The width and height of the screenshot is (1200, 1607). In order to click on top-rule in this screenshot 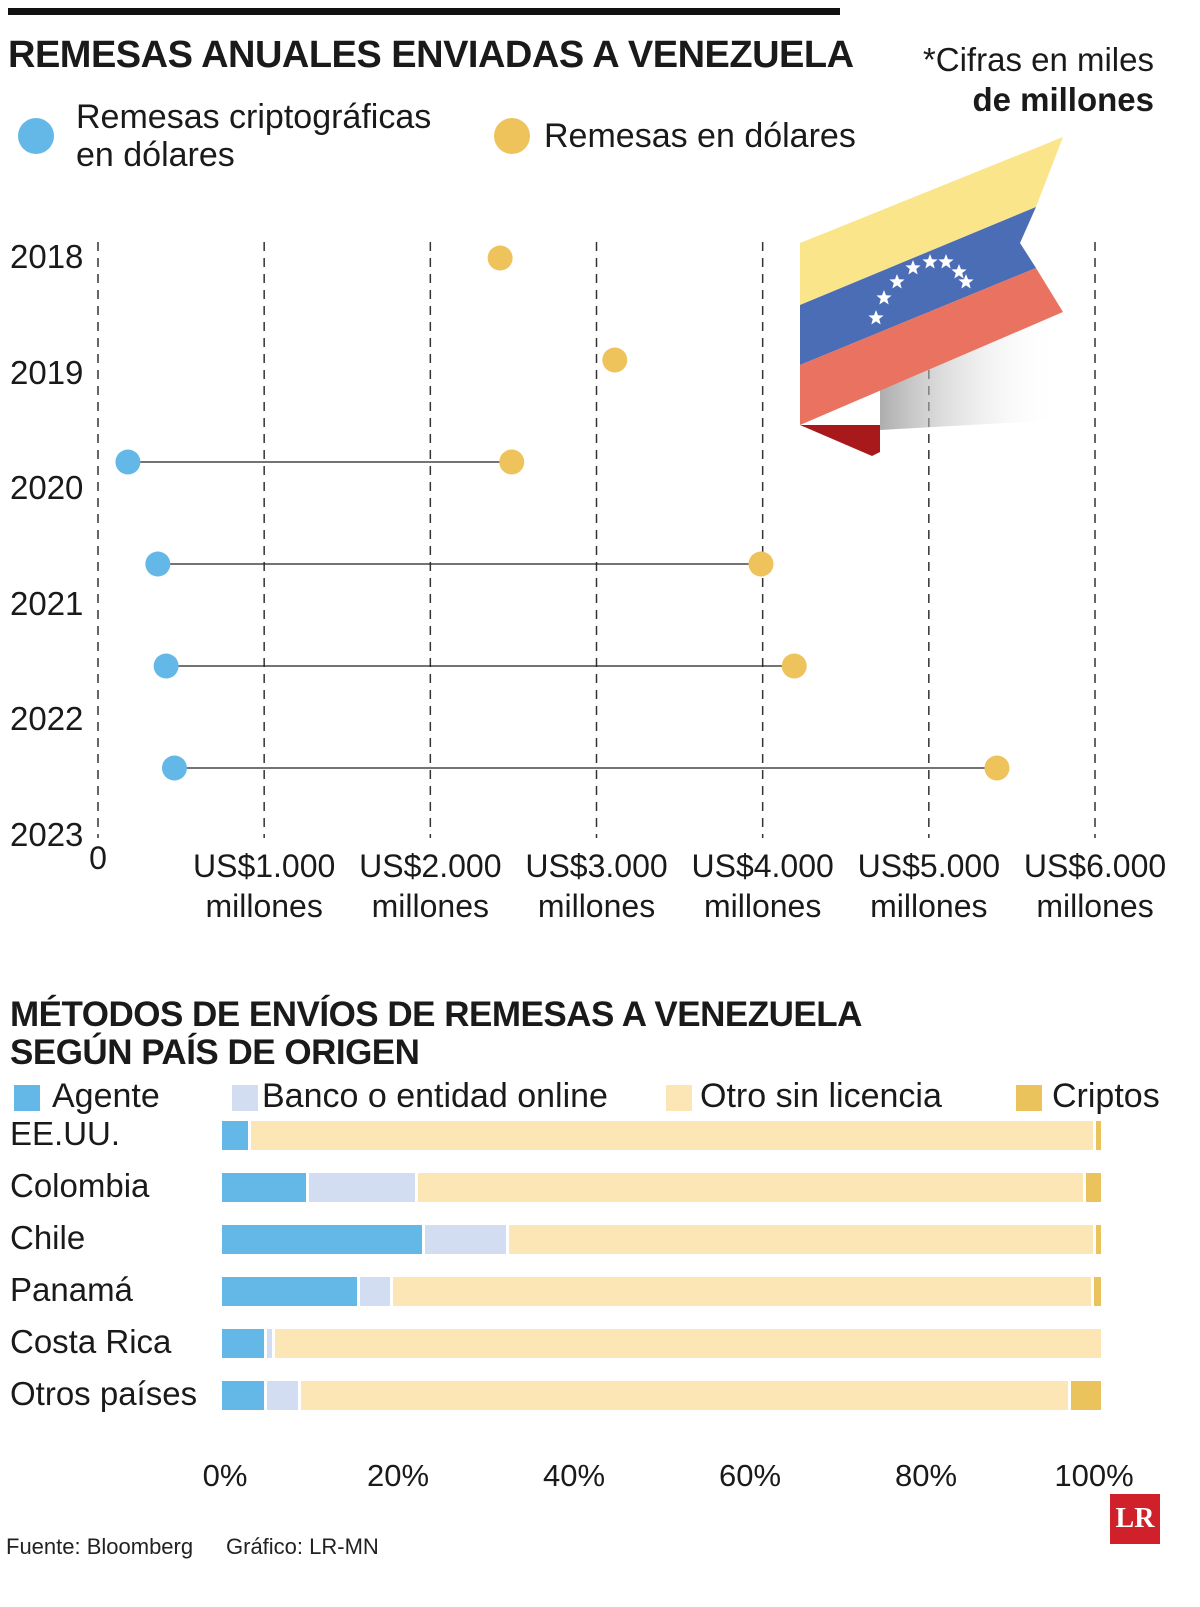, I will do `click(424, 11)`.